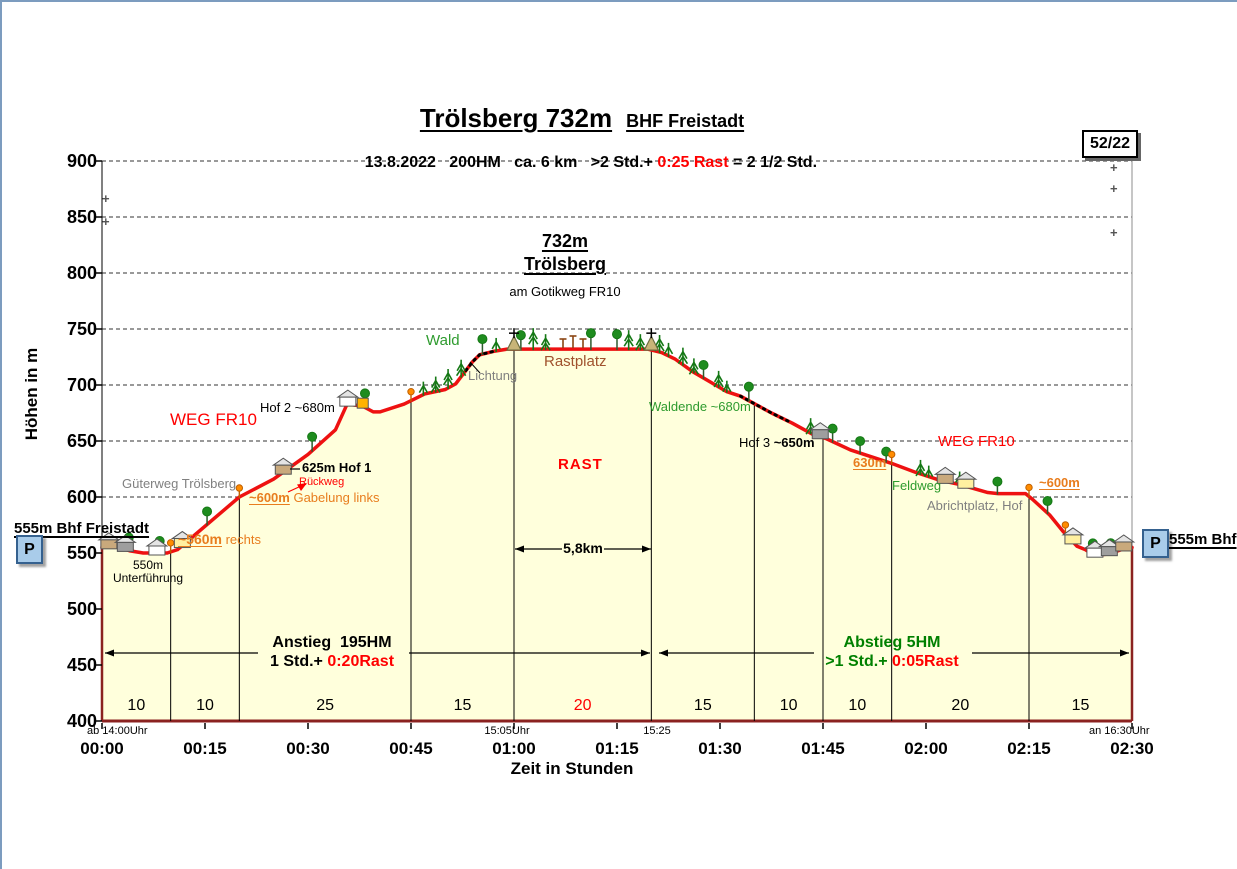  I want to click on feldweg-label: Feldweg, so click(917, 485).